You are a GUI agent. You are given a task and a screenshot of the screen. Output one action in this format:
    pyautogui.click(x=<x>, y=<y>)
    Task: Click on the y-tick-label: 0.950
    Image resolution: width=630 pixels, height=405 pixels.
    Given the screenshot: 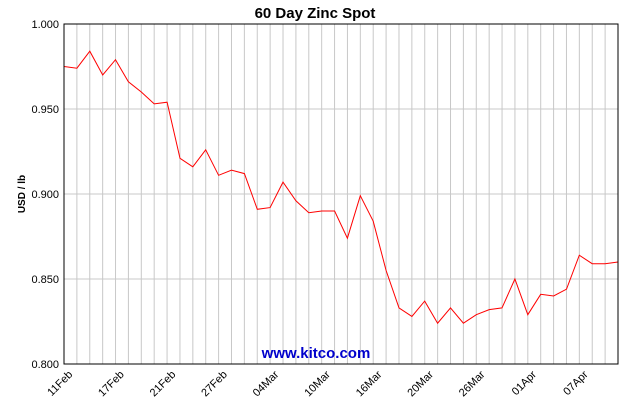 What is the action you would take?
    pyautogui.click(x=45, y=110)
    